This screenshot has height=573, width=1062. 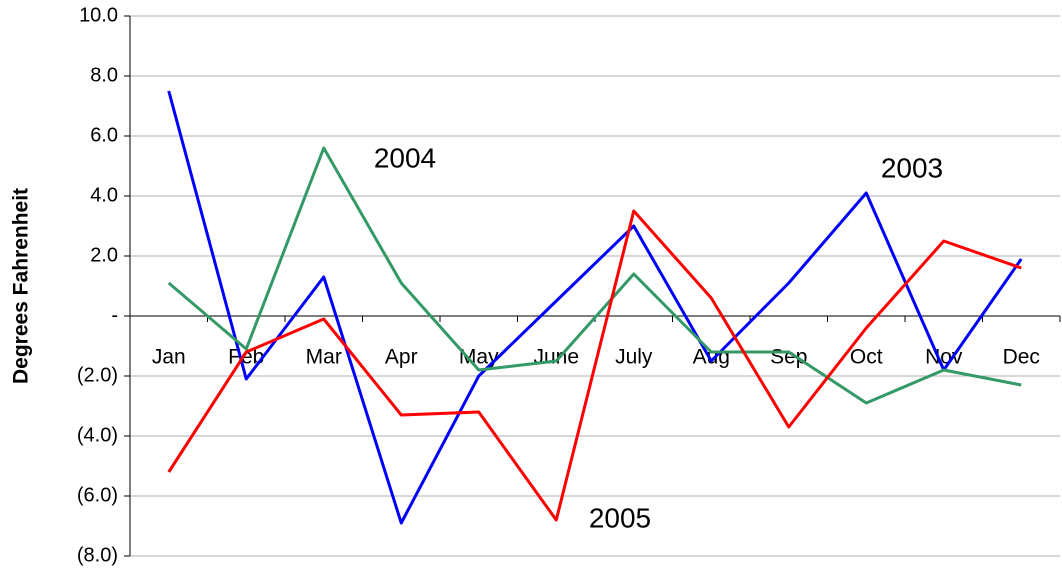 I want to click on y-tick-label: 2.0, so click(x=104, y=255).